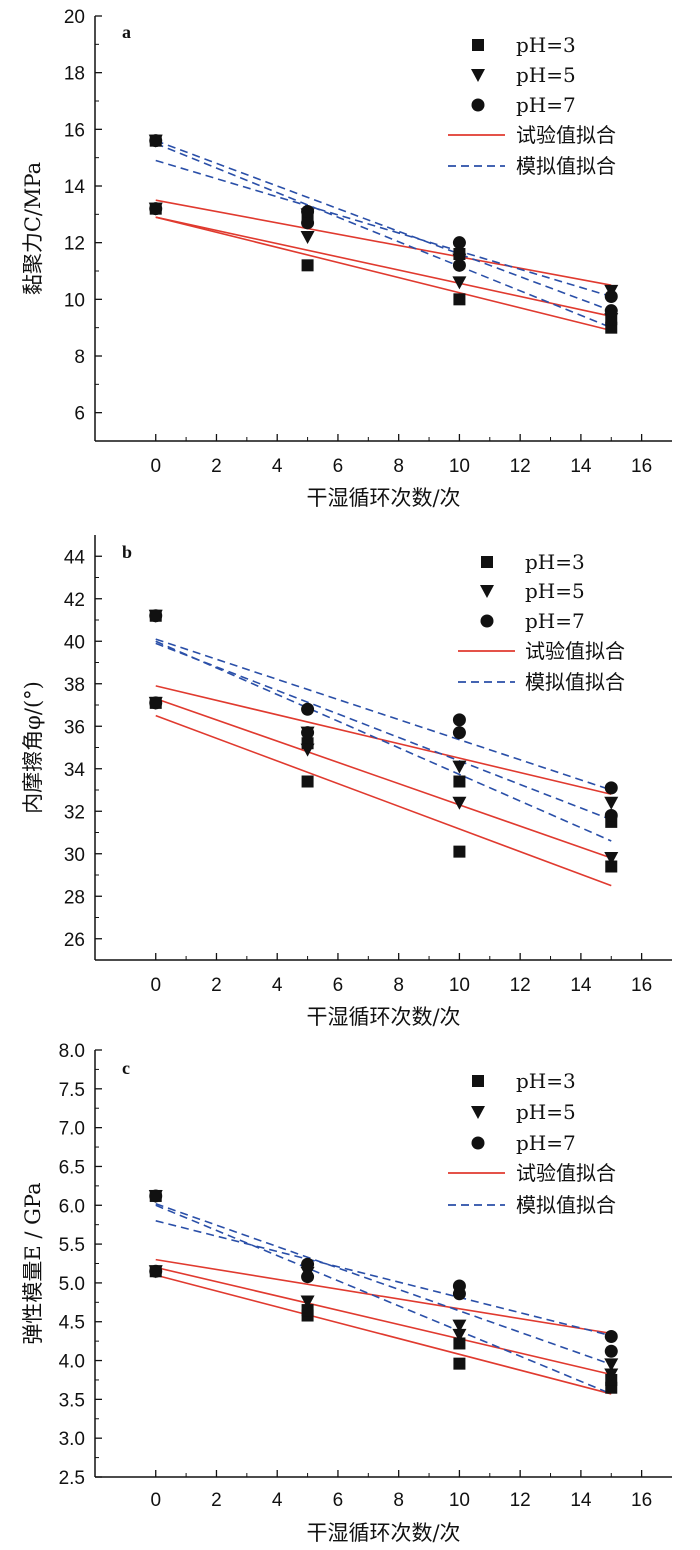  I want to click on y-tick-label: 5.5, so click(72, 1245).